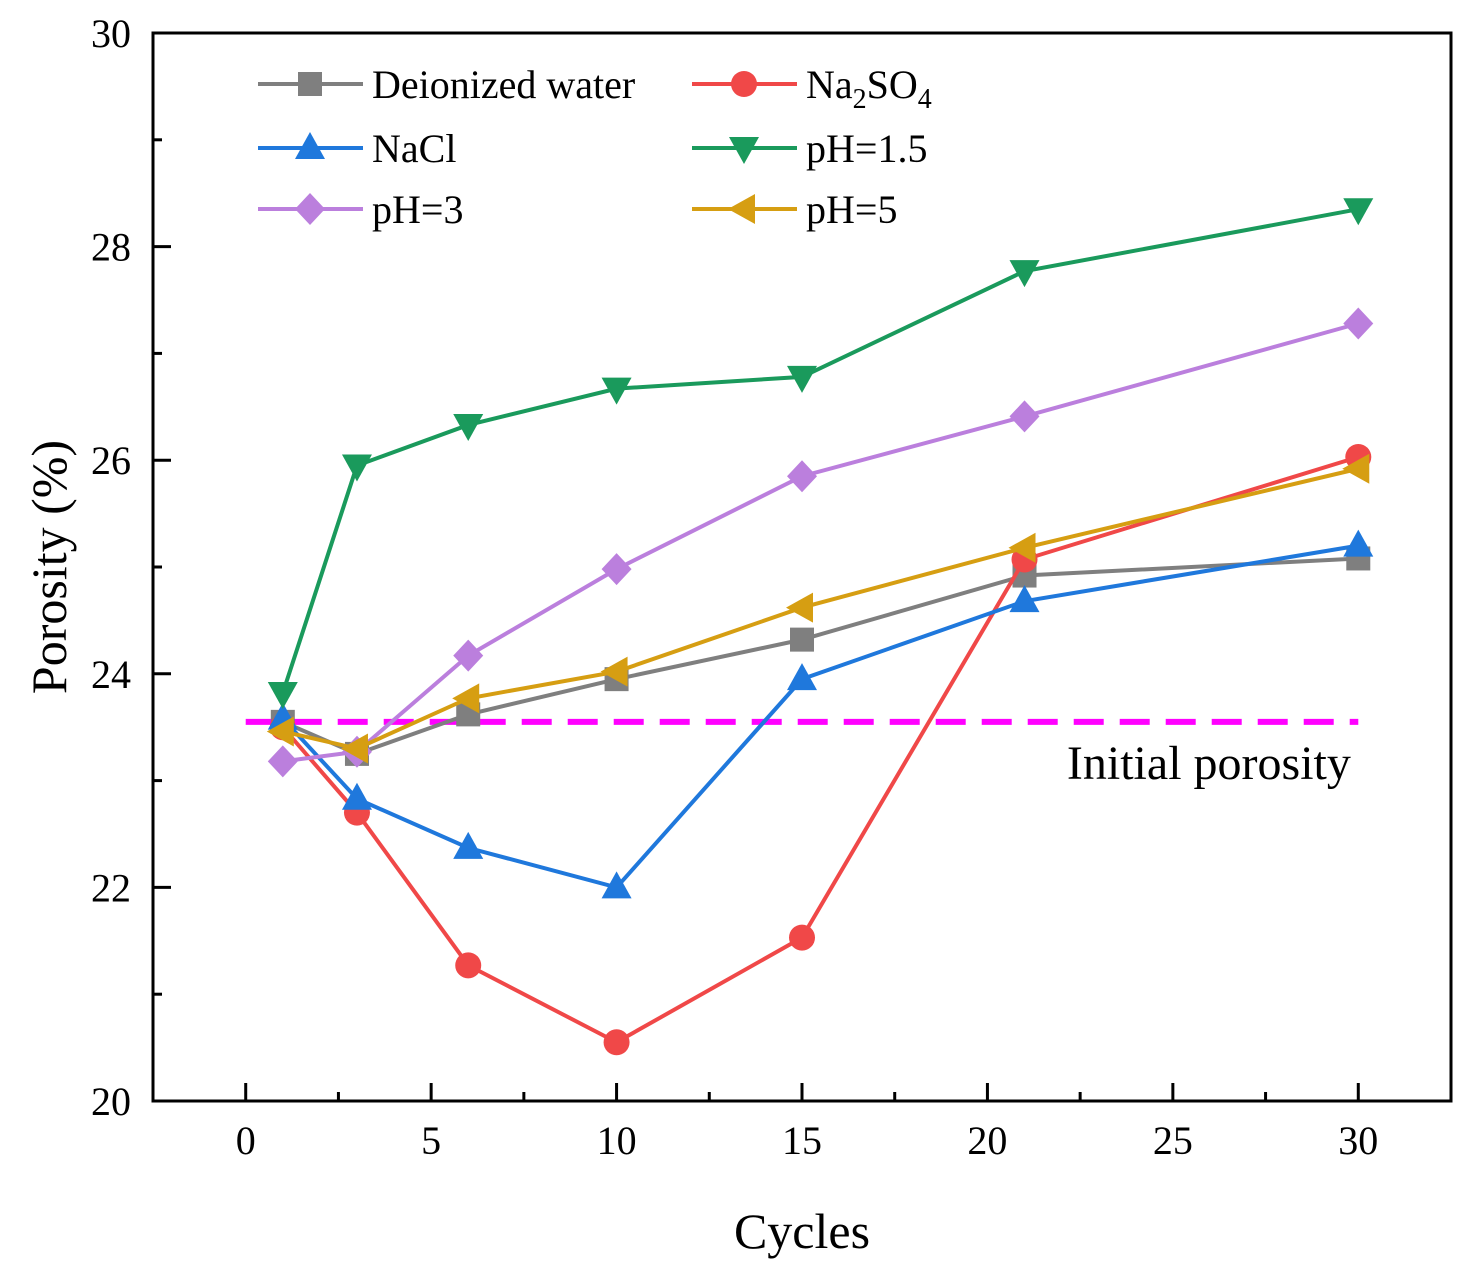 This screenshot has width=1472, height=1283. Describe the element at coordinates (860, 99) in the screenshot. I see `legend-label-subscript: 2` at that location.